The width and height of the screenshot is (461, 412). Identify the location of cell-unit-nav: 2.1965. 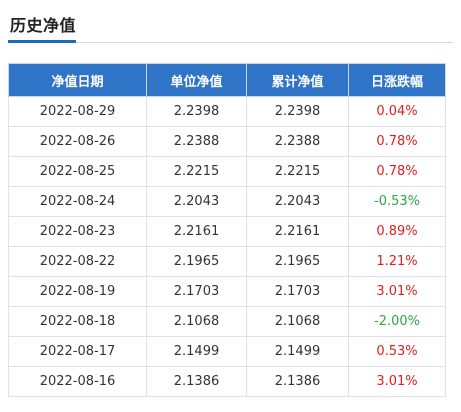
(196, 261).